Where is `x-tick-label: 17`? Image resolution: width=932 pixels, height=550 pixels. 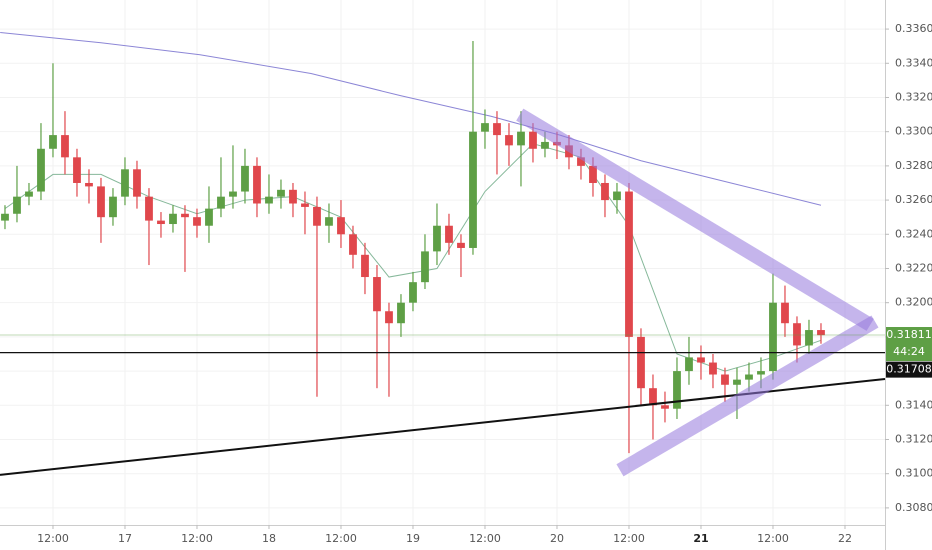 x-tick-label: 17 is located at coordinates (125, 538).